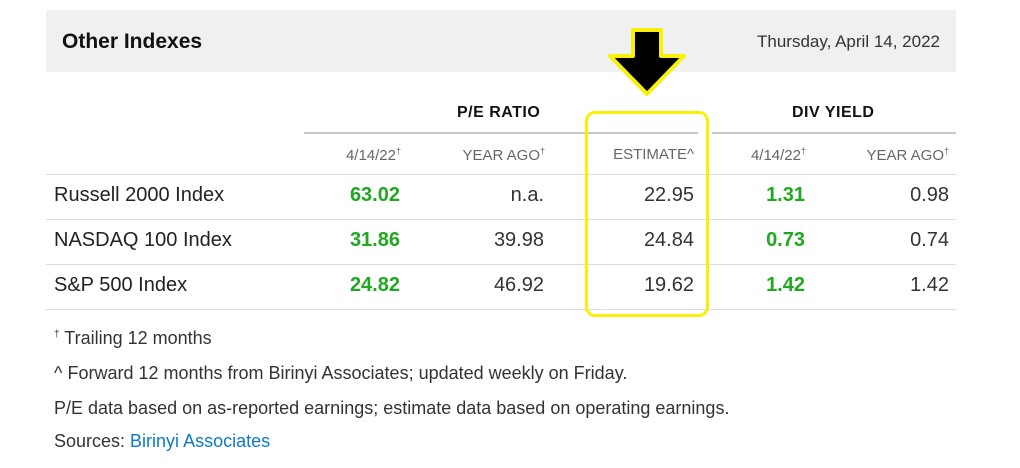 The height and width of the screenshot is (468, 1020). What do you see at coordinates (499, 112) in the screenshot?
I see `group-header-pe-ratio: P/E RATIO` at bounding box center [499, 112].